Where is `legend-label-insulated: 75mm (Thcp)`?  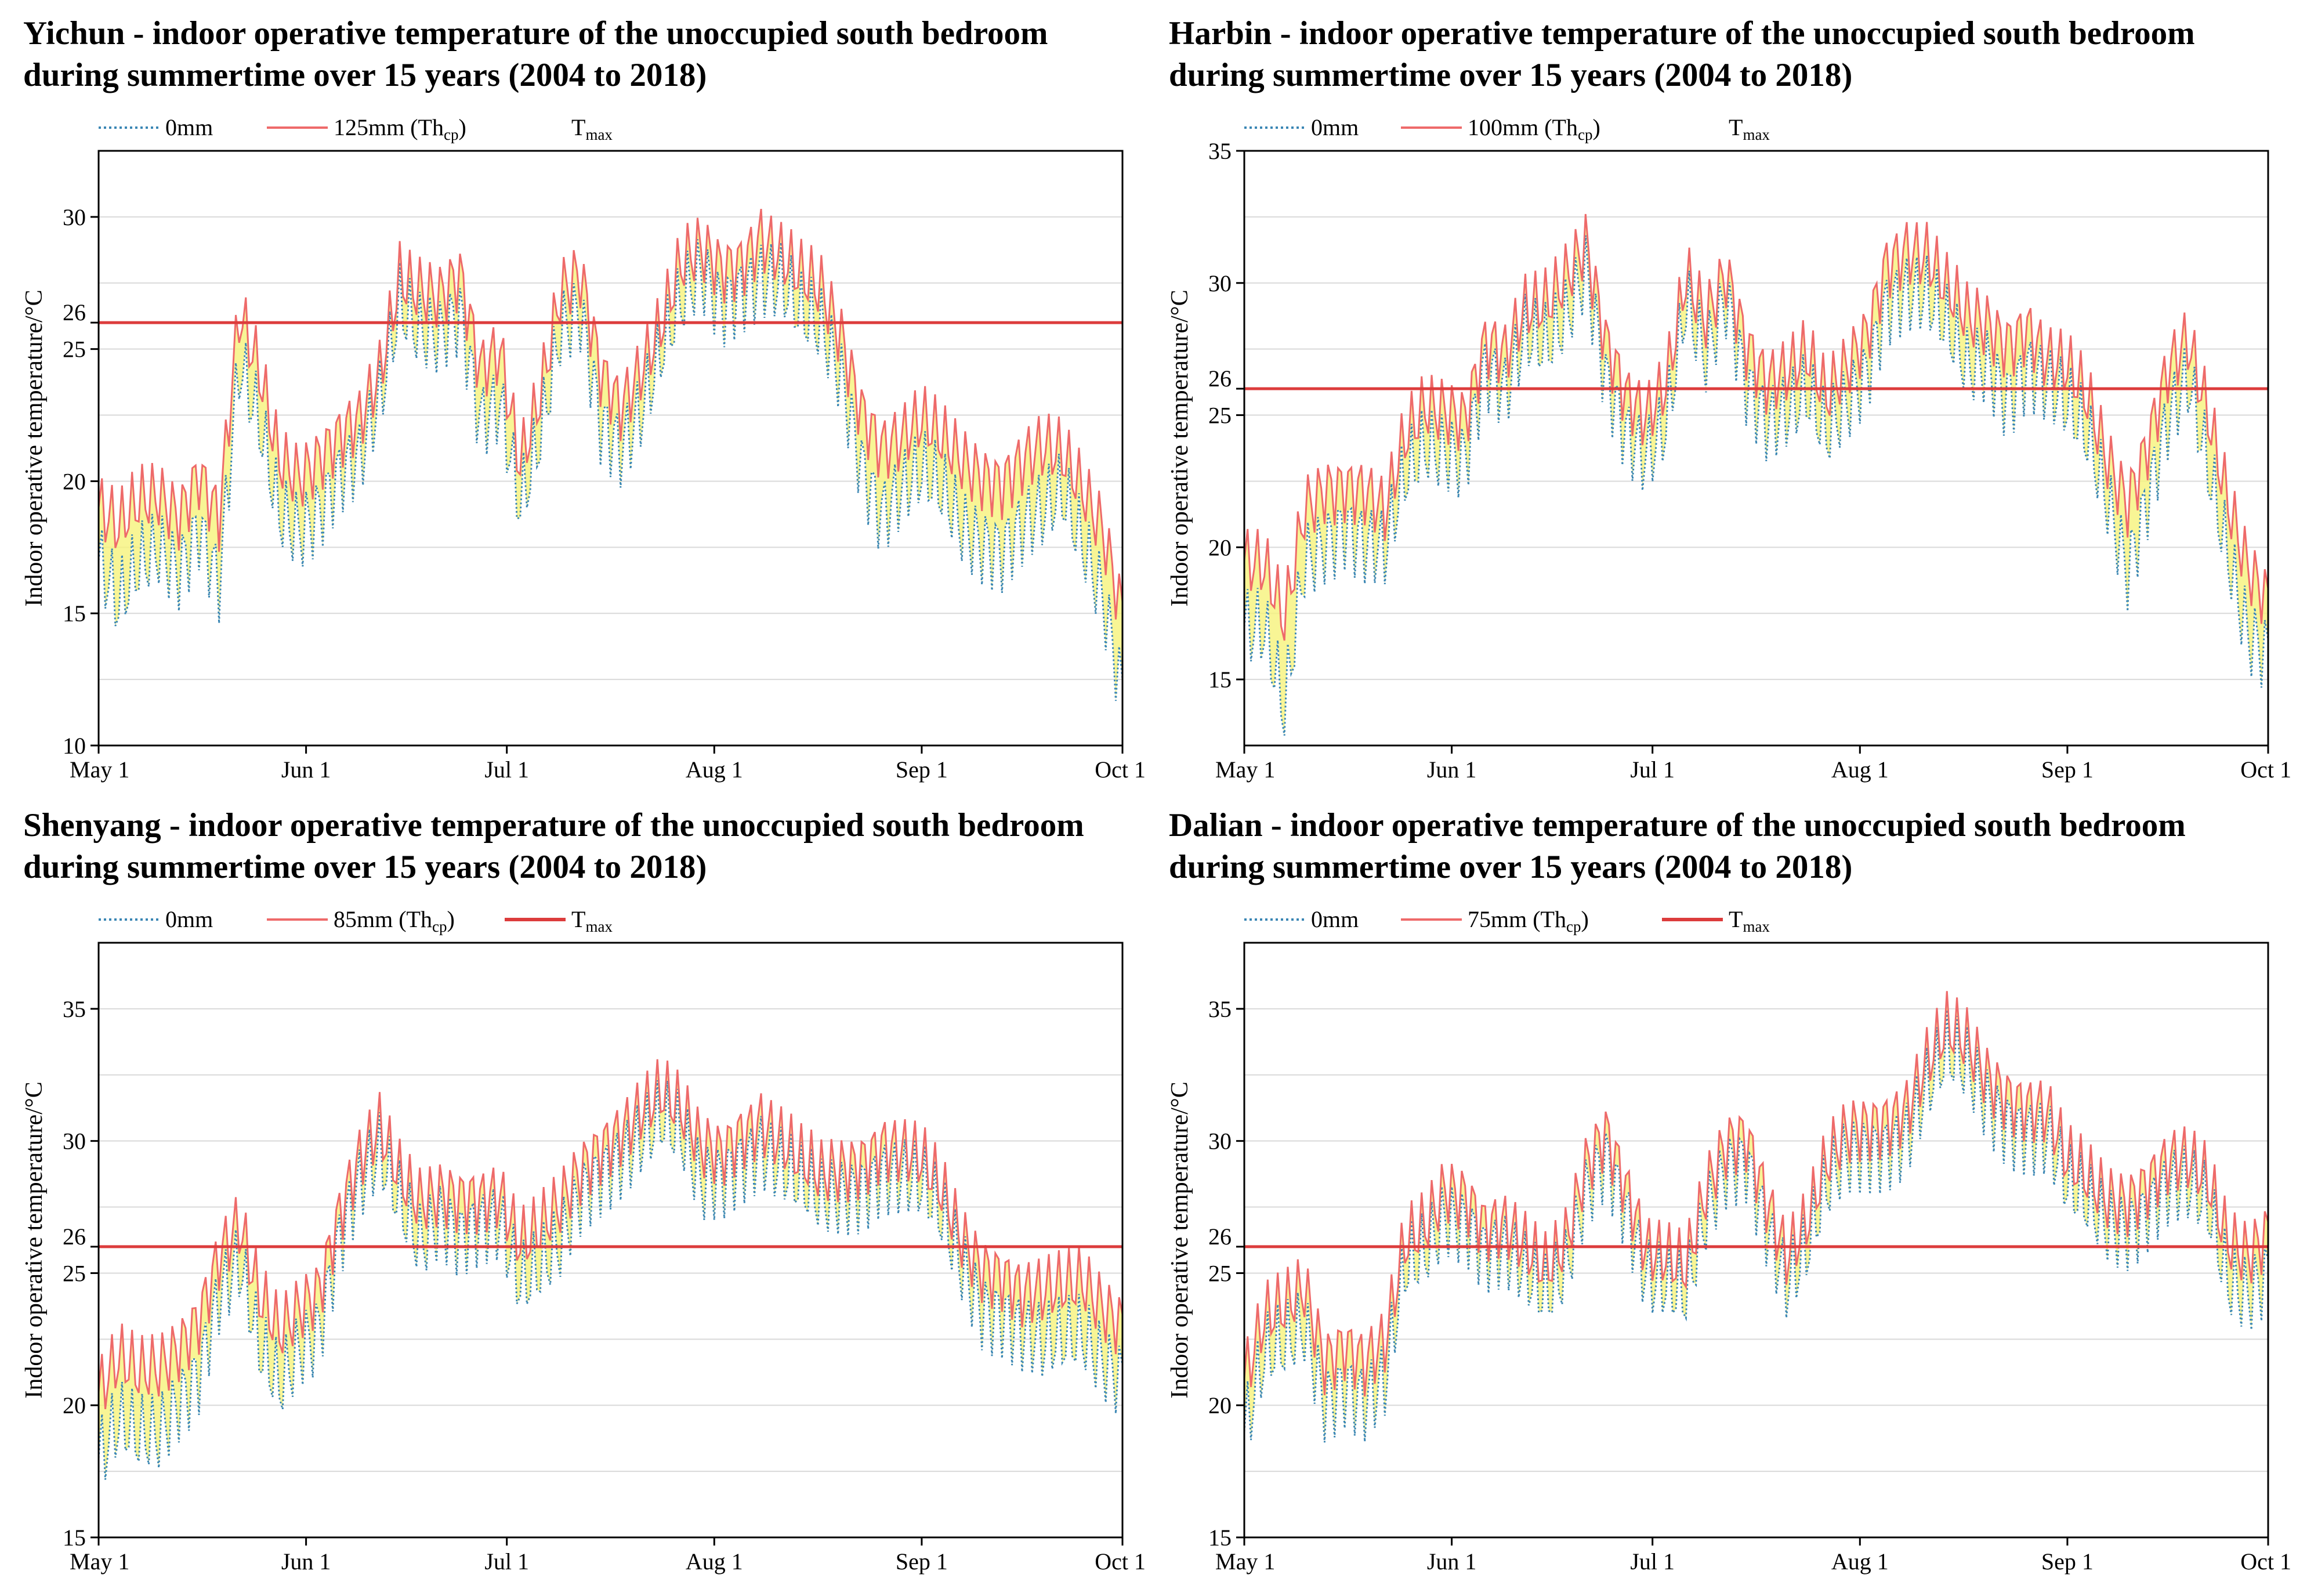 legend-label-insulated: 75mm (Thcp) is located at coordinates (1528, 921).